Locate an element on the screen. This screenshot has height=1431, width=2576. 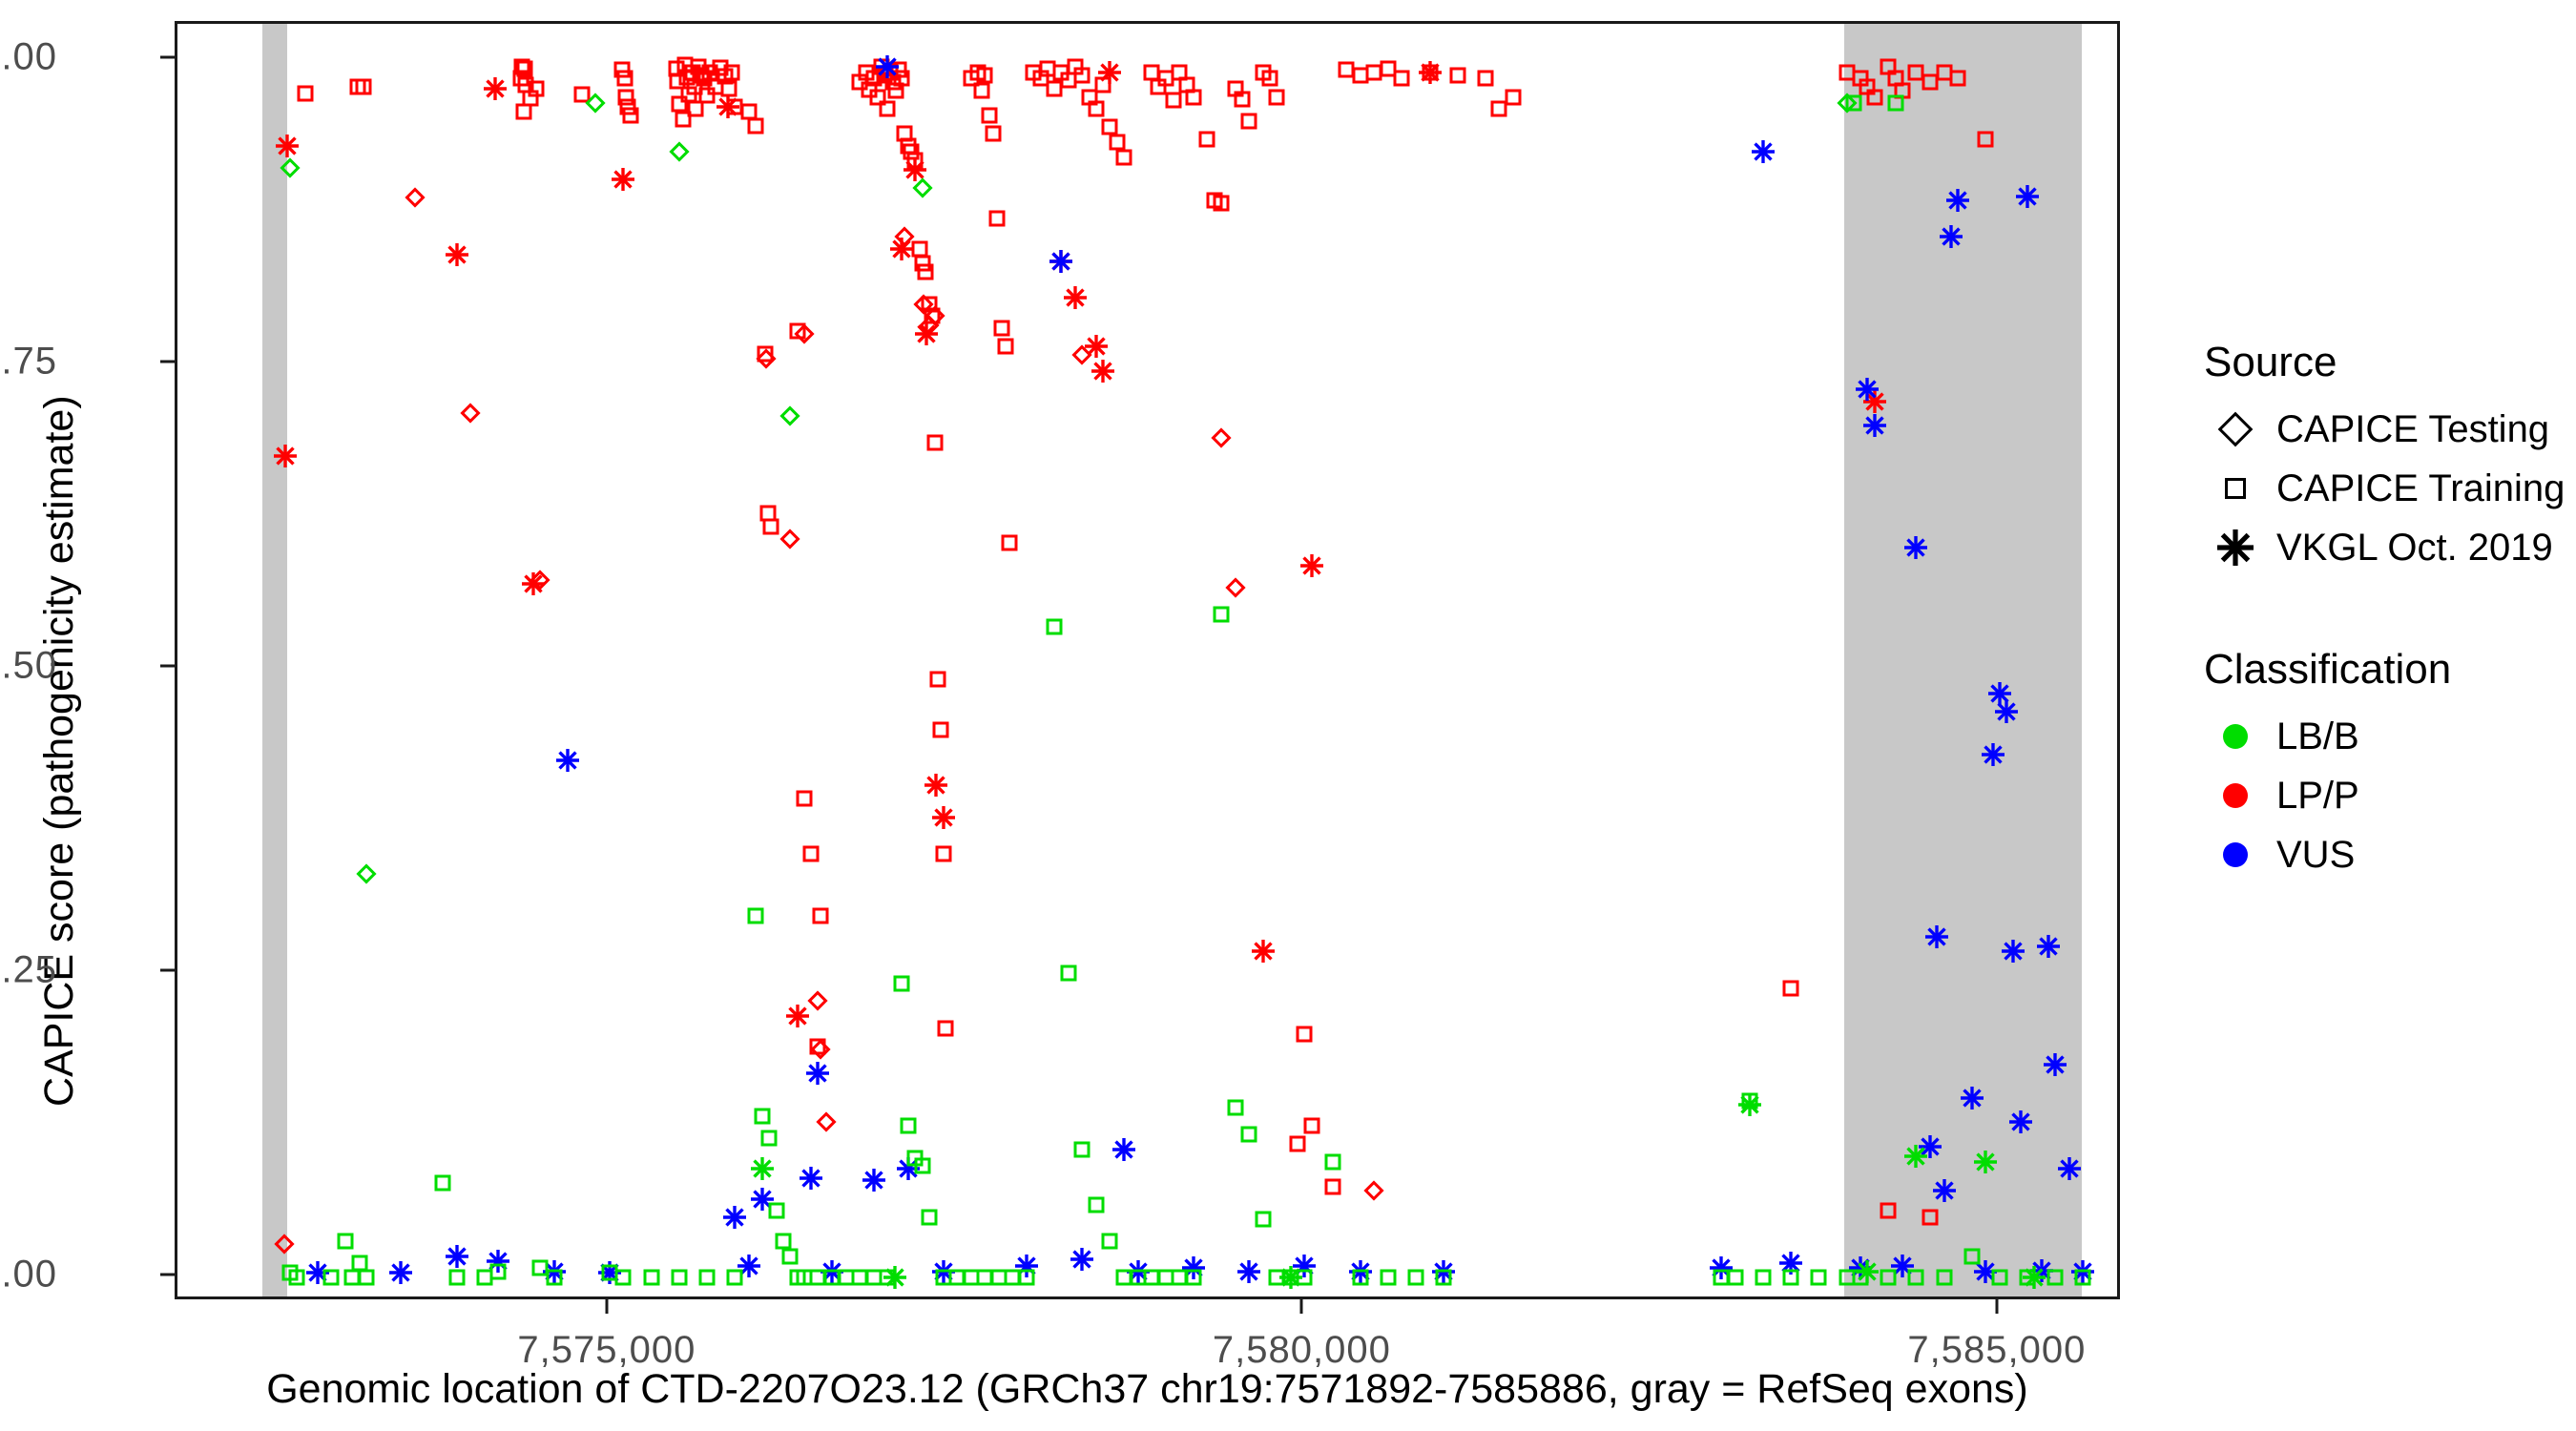
y-axis-tick-label: 0.25 is located at coordinates (28, 969).